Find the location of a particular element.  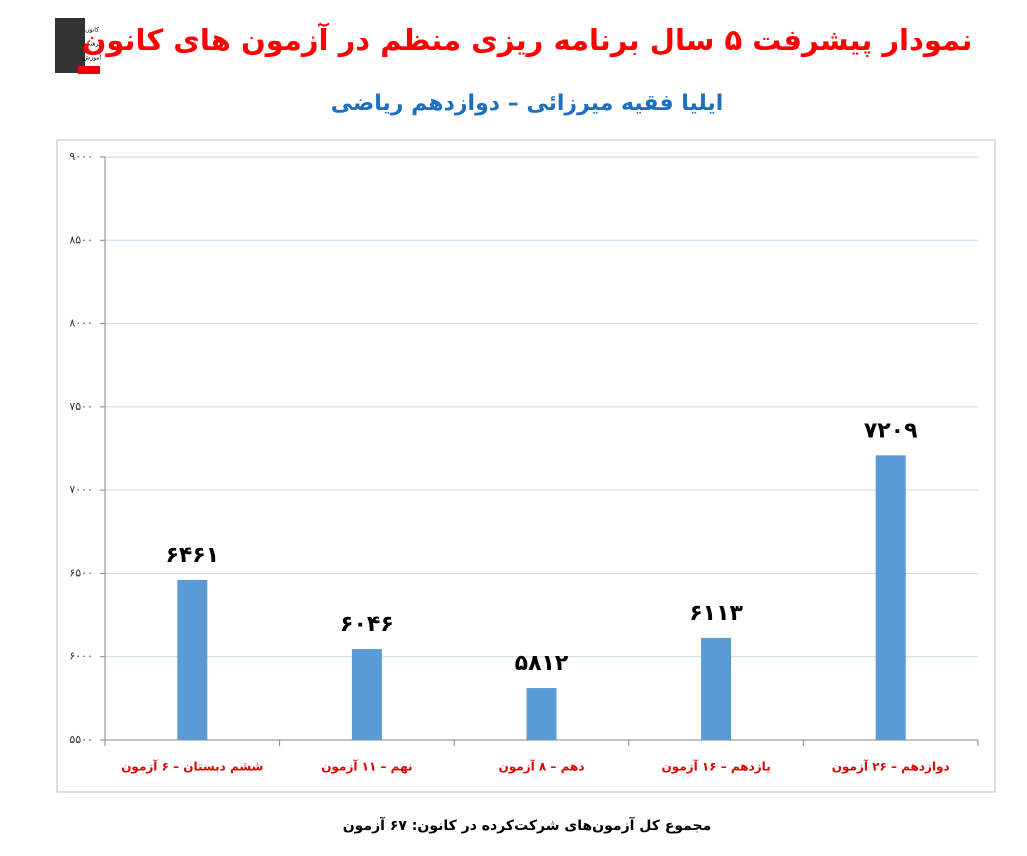

data-label: ۶۴۶۱ is located at coordinates (192, 555).